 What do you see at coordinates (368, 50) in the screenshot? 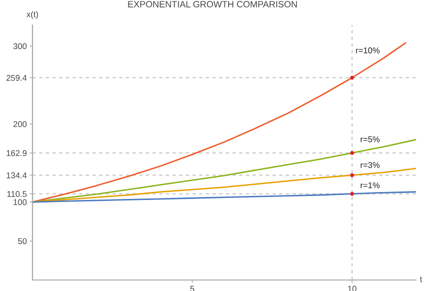
I see `series-label: r=10%` at bounding box center [368, 50].